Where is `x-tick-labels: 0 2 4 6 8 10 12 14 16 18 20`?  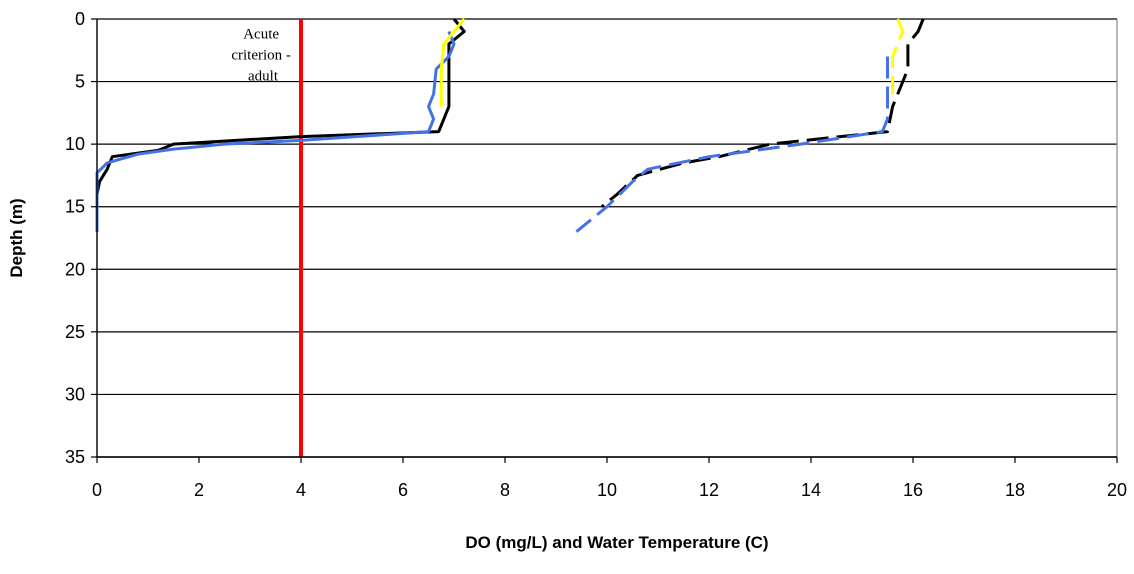
x-tick-labels: 0 2 4 6 8 10 12 14 16 18 20 is located at coordinates (609, 490).